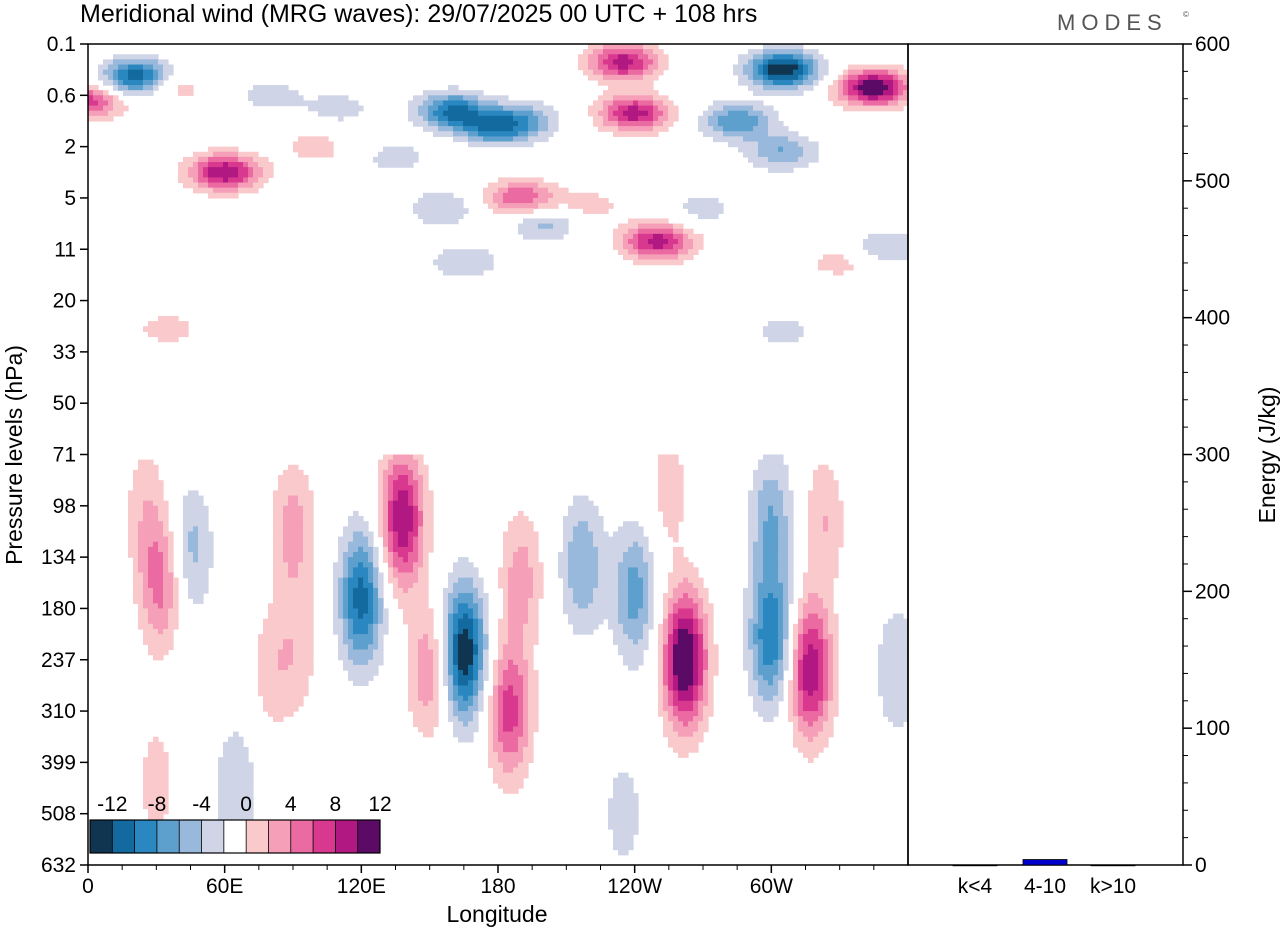 The height and width of the screenshot is (930, 1280). I want to click on brand-logo: MODES, so click(1112, 22).